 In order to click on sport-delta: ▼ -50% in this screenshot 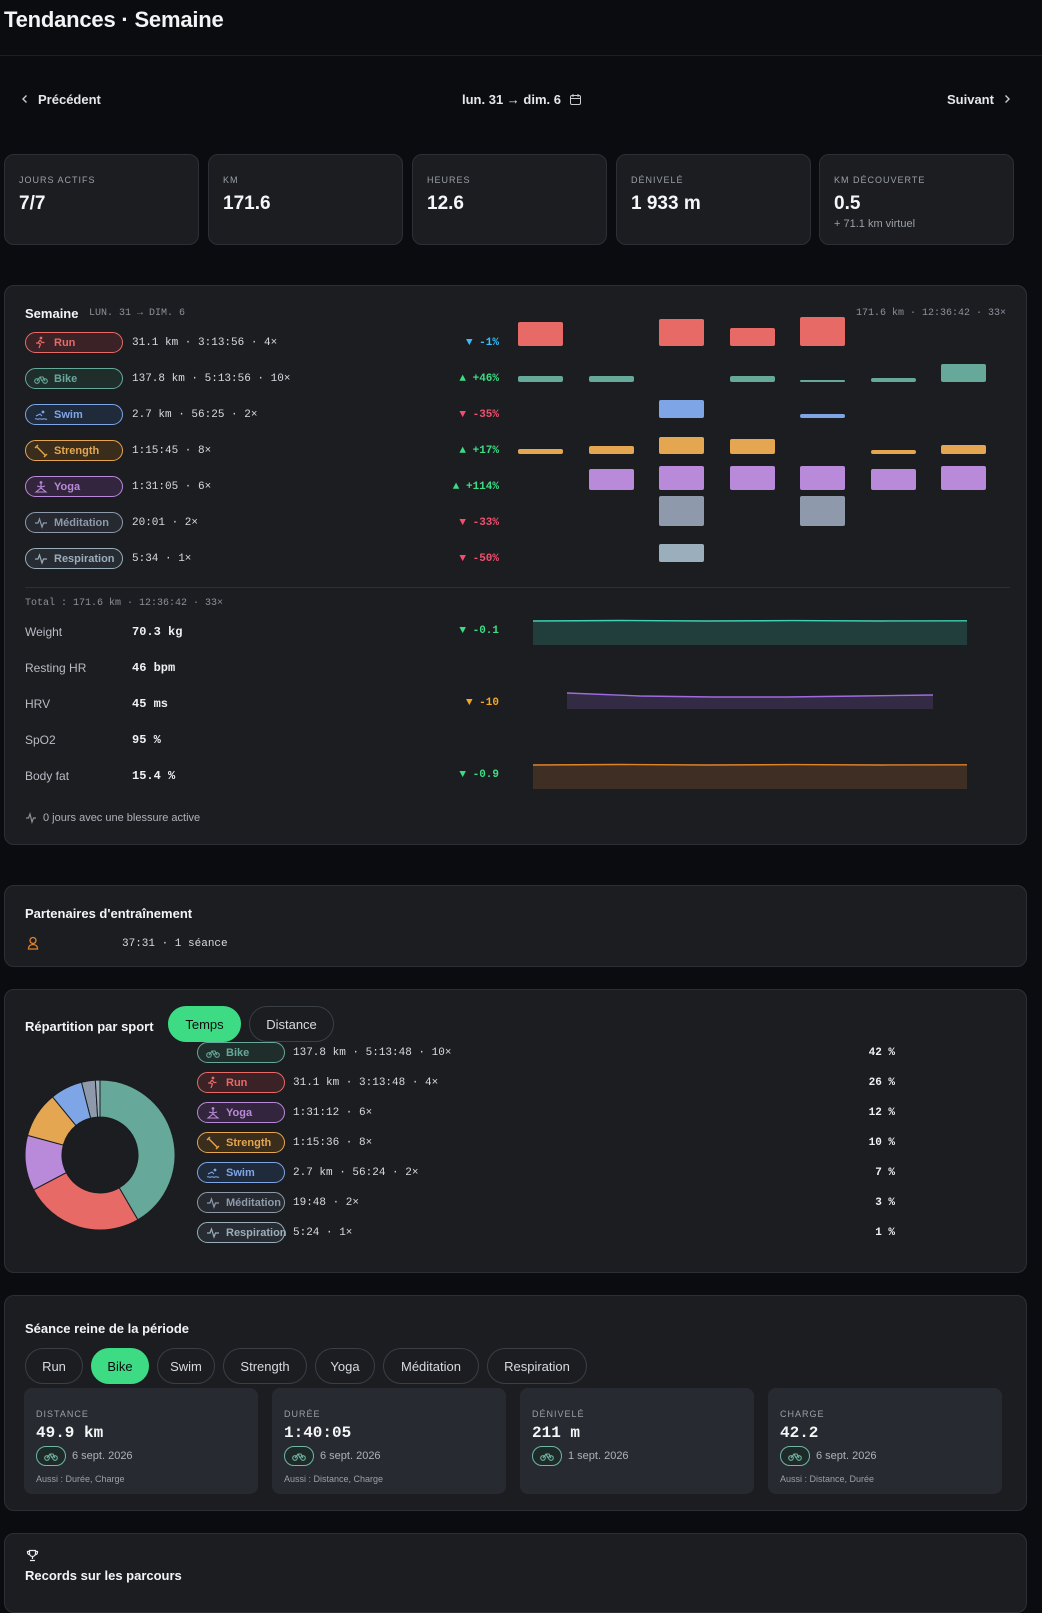, I will do `click(479, 559)`.